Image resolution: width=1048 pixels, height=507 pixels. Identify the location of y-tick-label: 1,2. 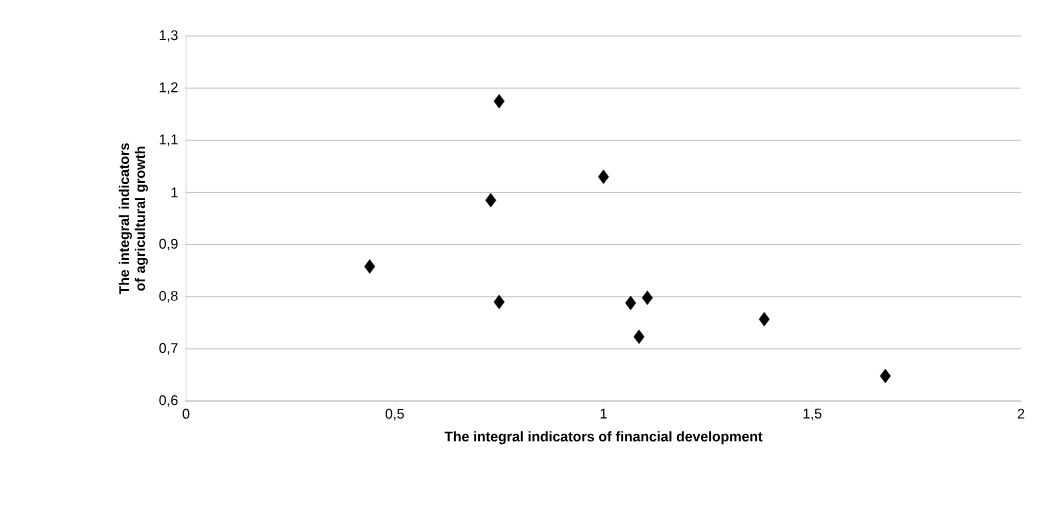
(168, 88).